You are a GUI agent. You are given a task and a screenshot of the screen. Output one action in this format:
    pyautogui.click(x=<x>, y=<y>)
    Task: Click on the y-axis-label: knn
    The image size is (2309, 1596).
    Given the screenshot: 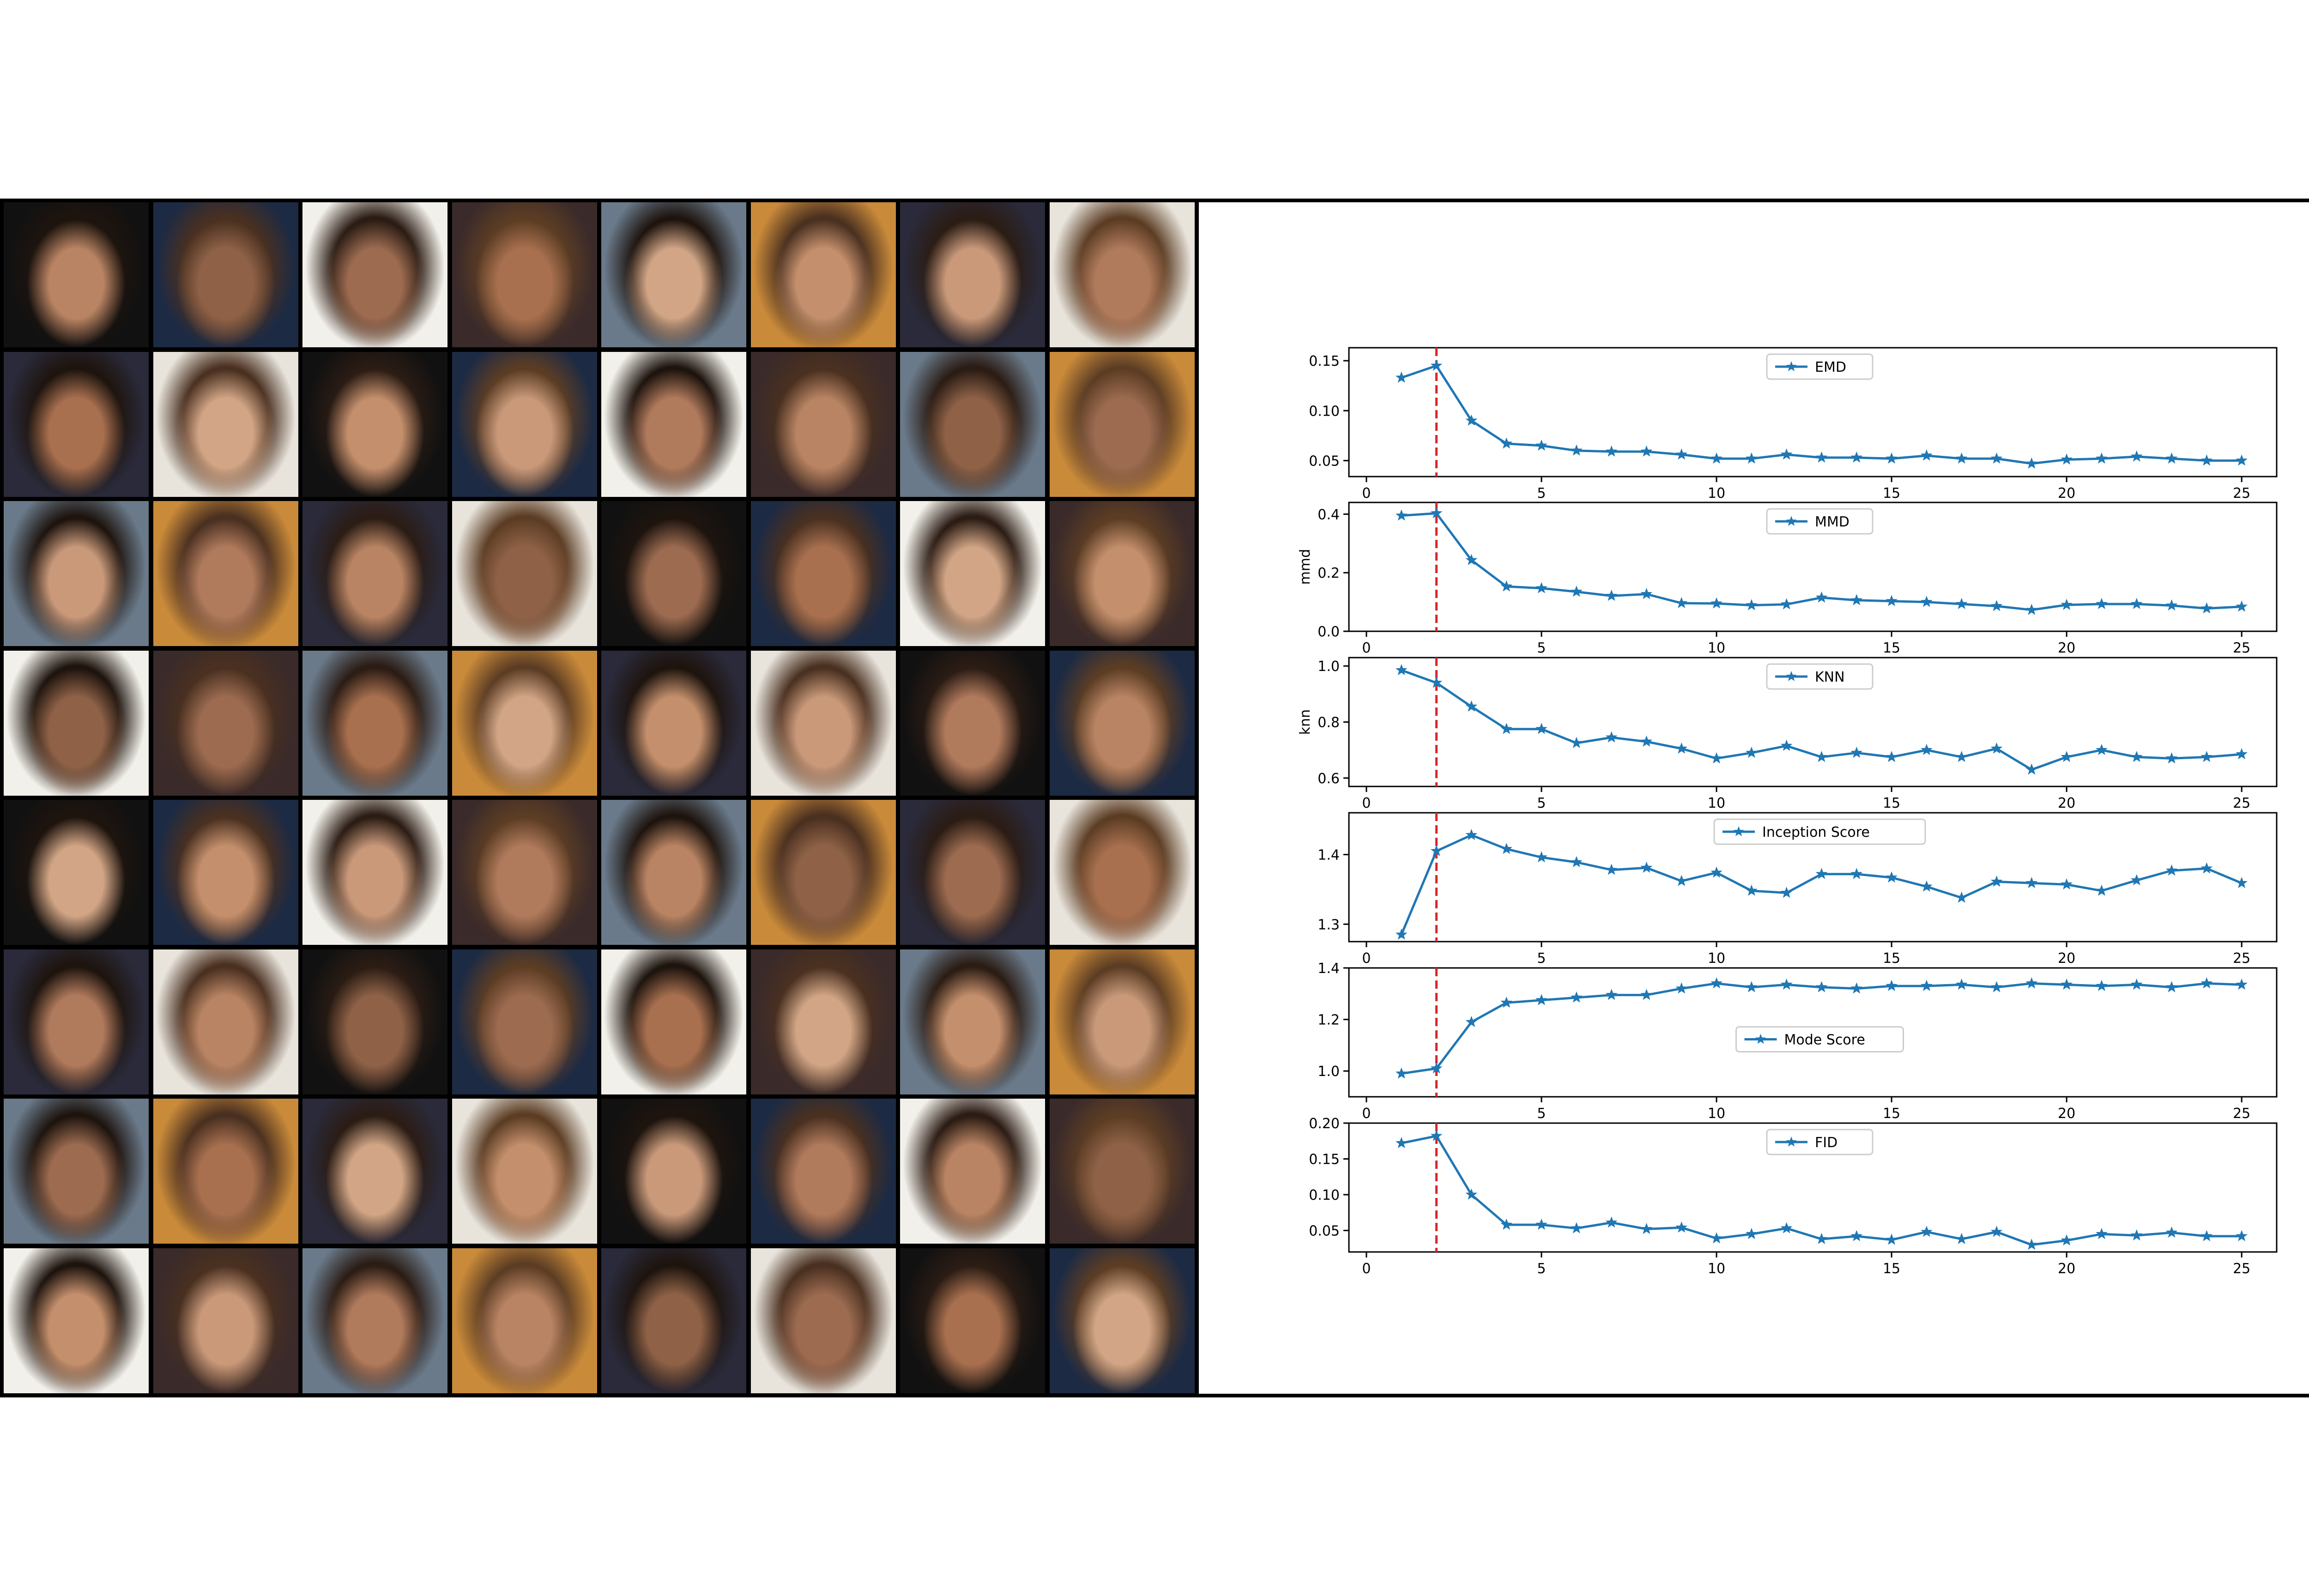 What is the action you would take?
    pyautogui.click(x=1305, y=722)
    